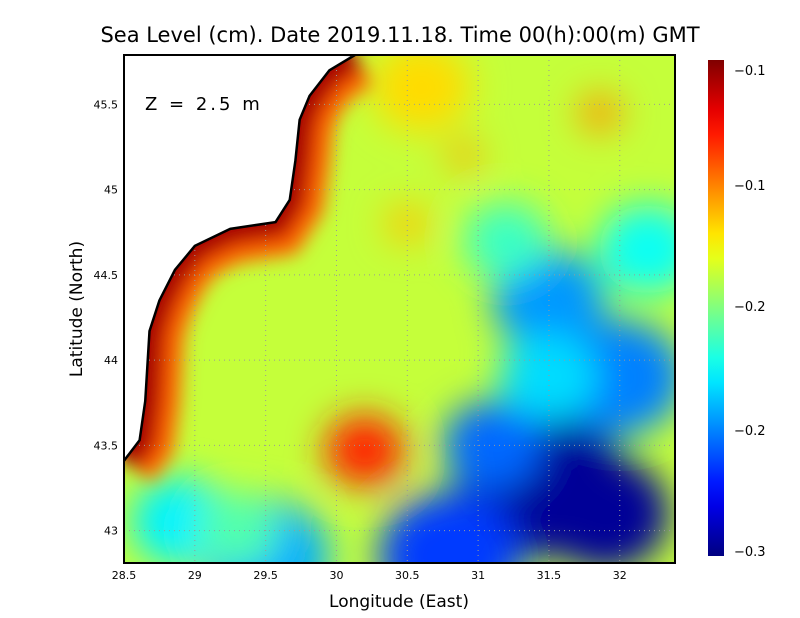  Describe the element at coordinates (716, 308) in the screenshot. I see `colorbar` at that location.